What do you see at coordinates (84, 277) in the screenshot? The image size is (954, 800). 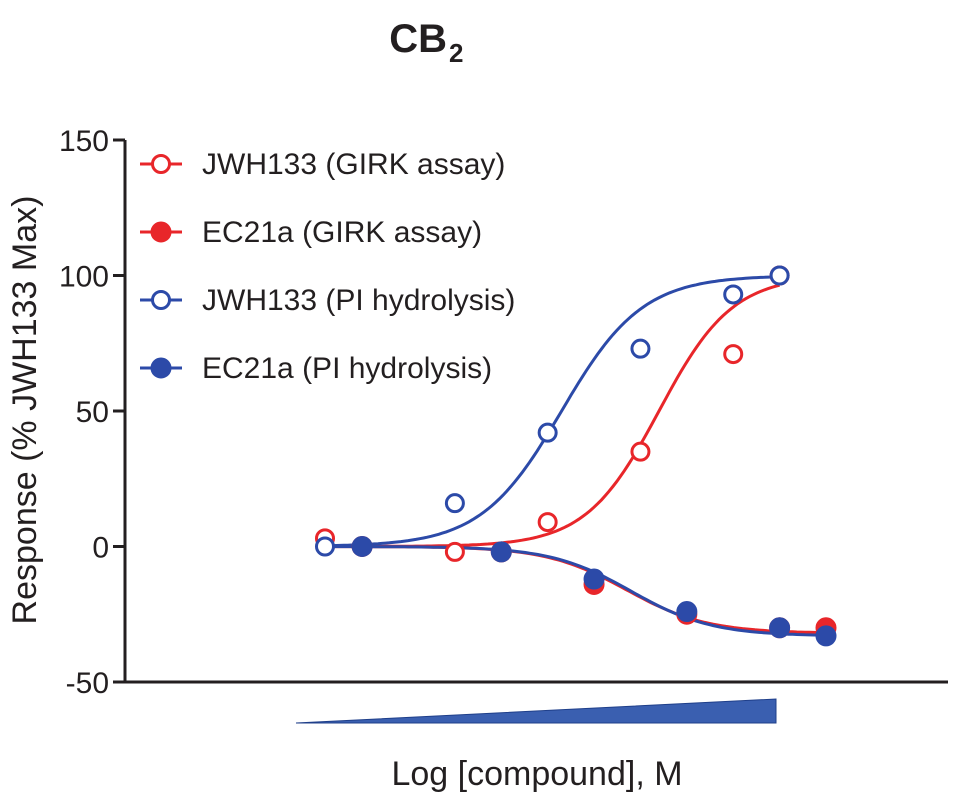 I see `y-tick-label: 100` at bounding box center [84, 277].